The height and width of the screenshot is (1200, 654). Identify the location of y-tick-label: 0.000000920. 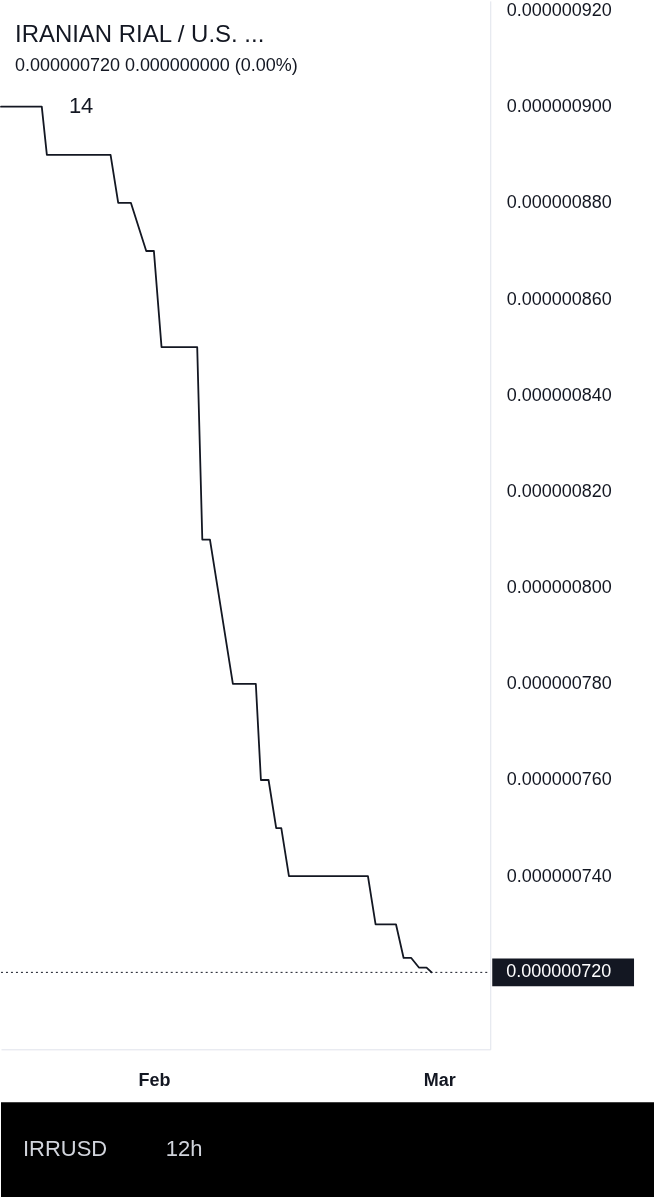
(559, 10).